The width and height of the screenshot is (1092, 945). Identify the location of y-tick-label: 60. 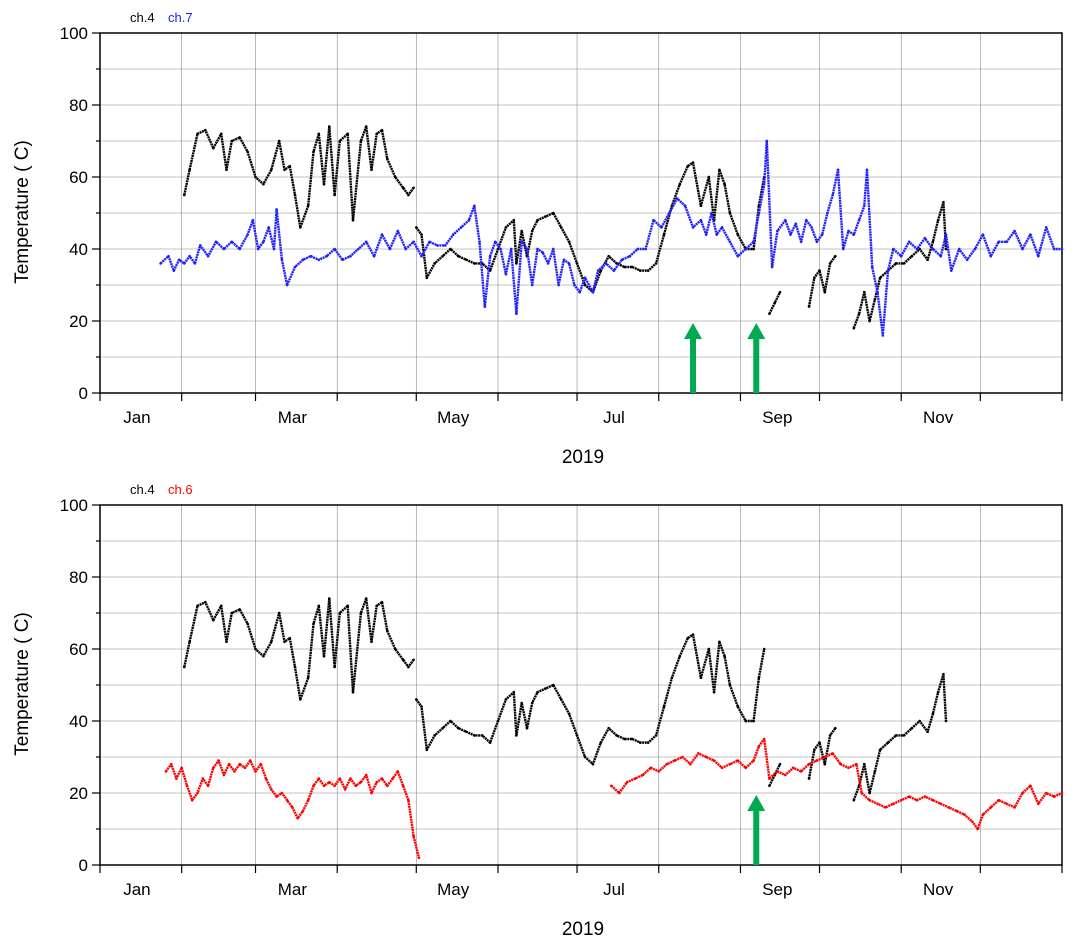
(78, 649).